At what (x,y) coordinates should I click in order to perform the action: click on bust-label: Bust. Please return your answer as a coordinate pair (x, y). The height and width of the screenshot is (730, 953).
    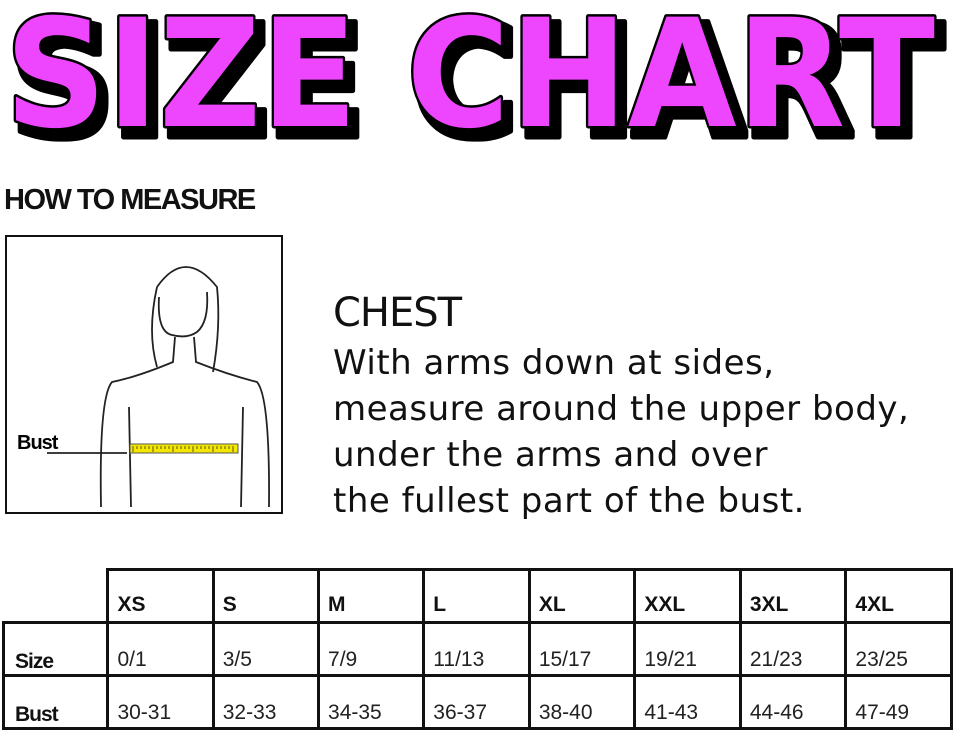
    Looking at the image, I should click on (38, 443).